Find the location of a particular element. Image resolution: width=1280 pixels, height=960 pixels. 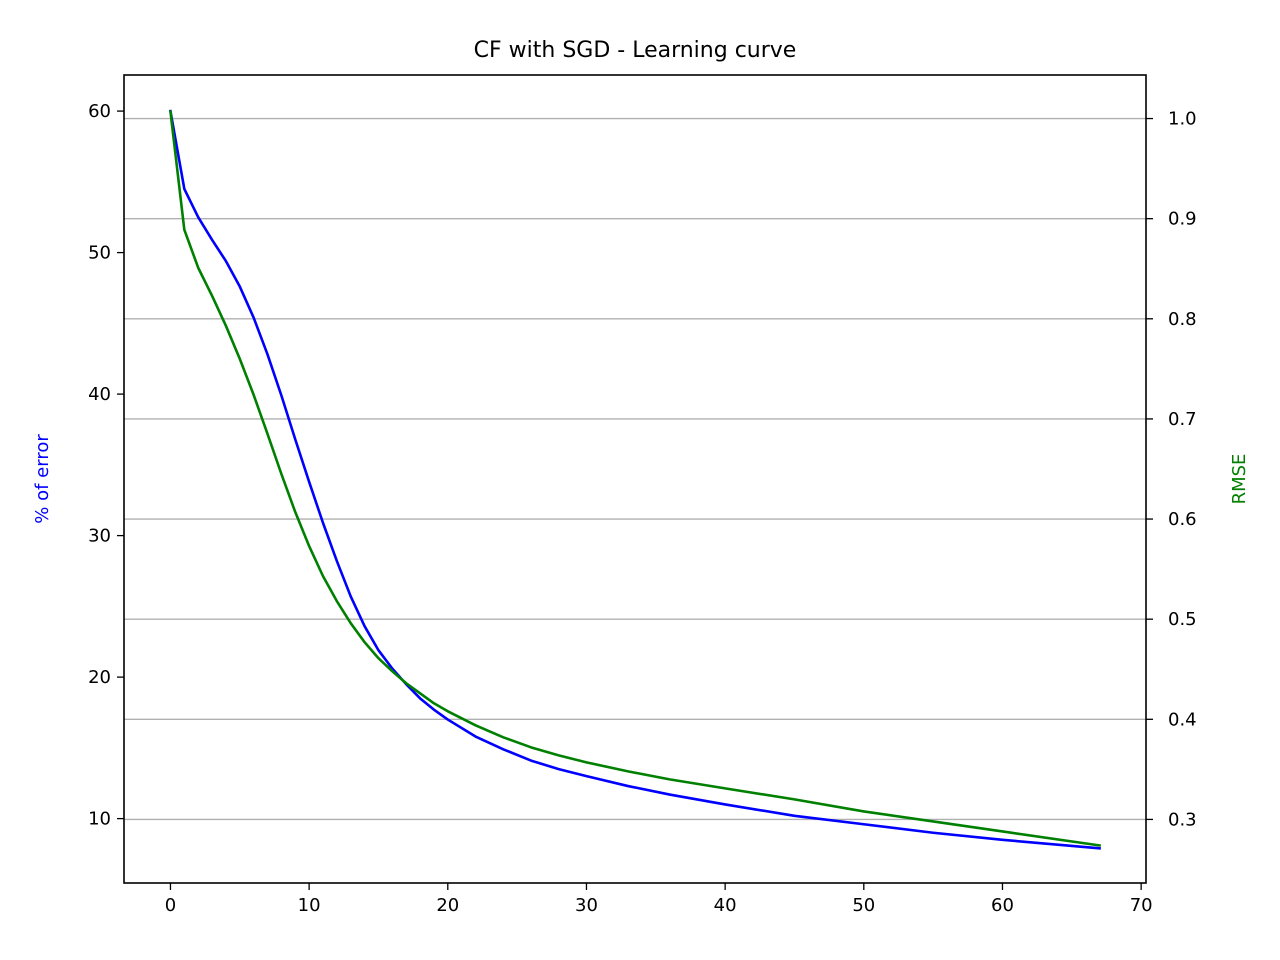

y-left-tick-label: 40 is located at coordinates (99, 394).